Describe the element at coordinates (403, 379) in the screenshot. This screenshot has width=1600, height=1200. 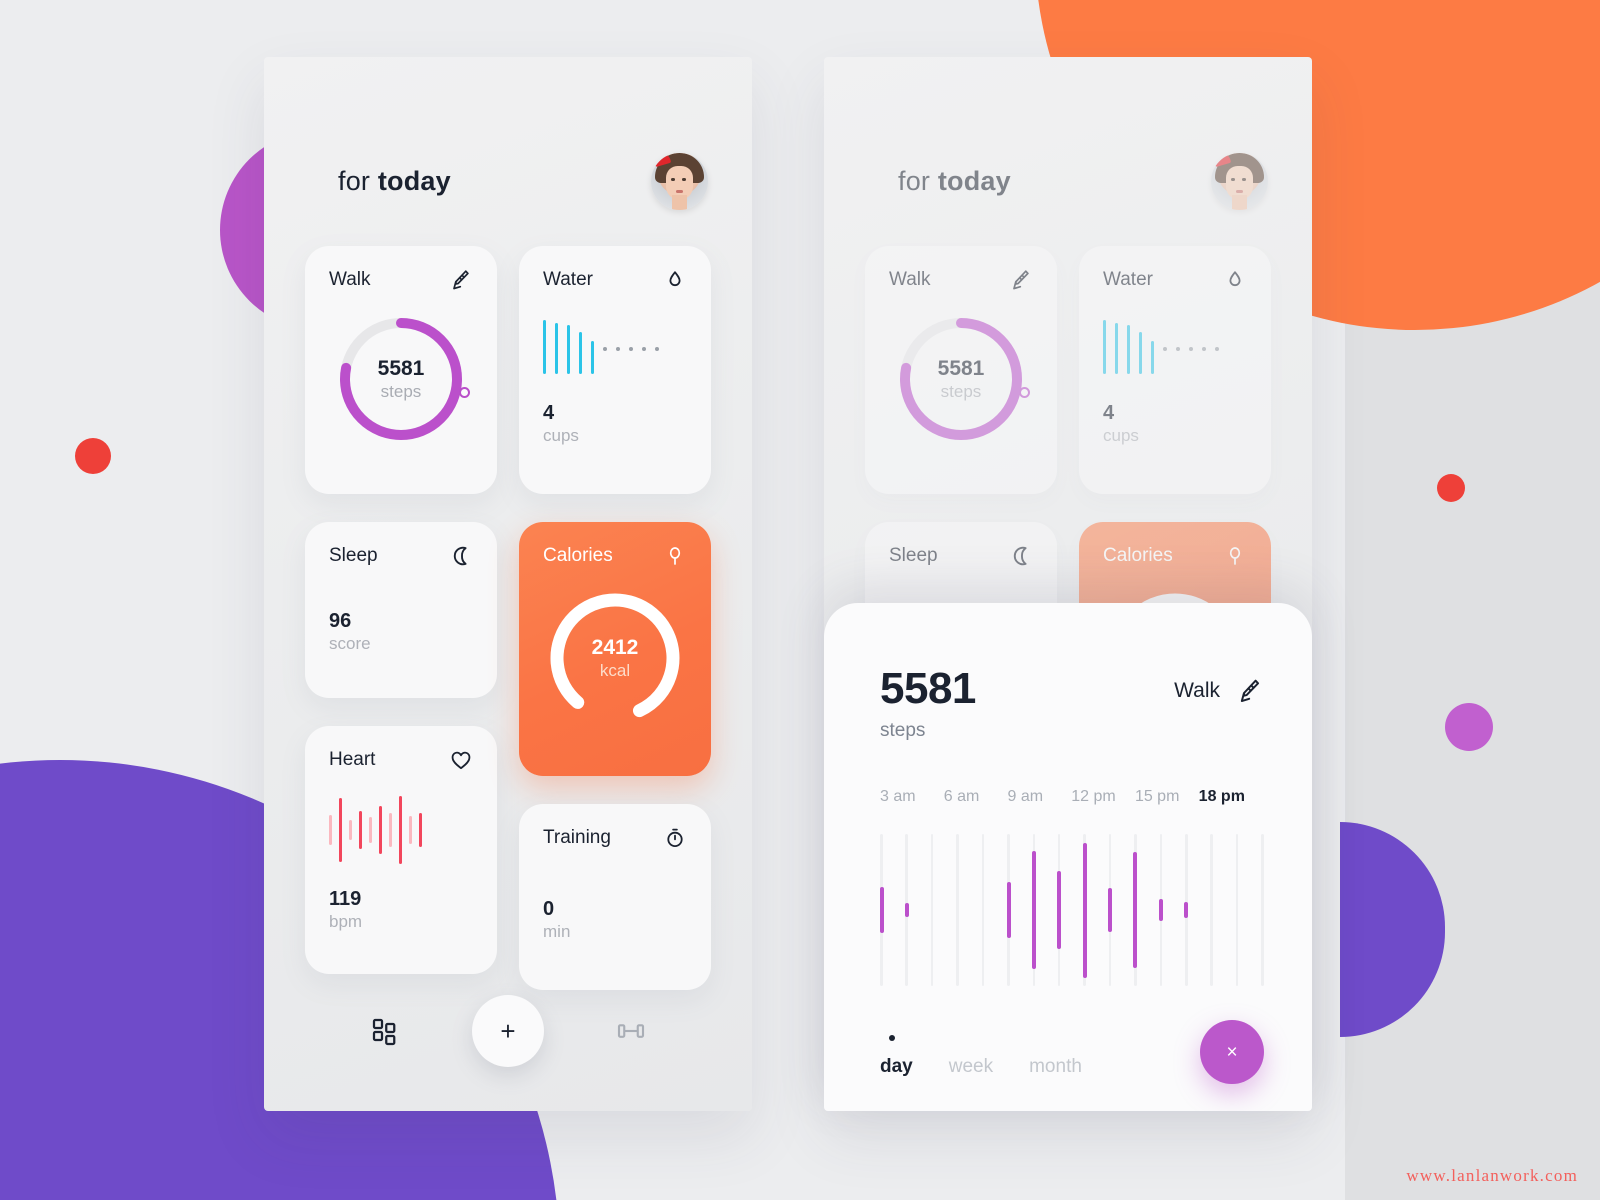
I see `walk-progress-ring: 5581 steps` at that location.